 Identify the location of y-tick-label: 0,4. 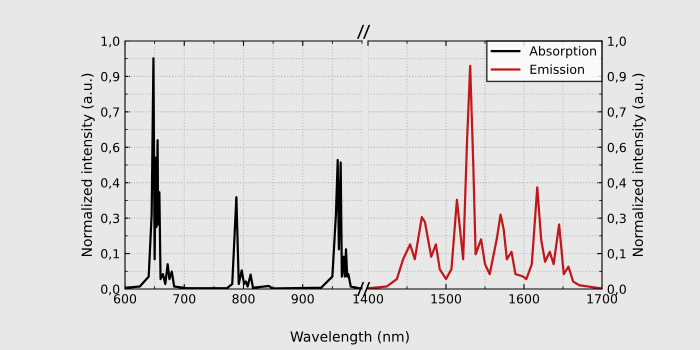
(110, 183).